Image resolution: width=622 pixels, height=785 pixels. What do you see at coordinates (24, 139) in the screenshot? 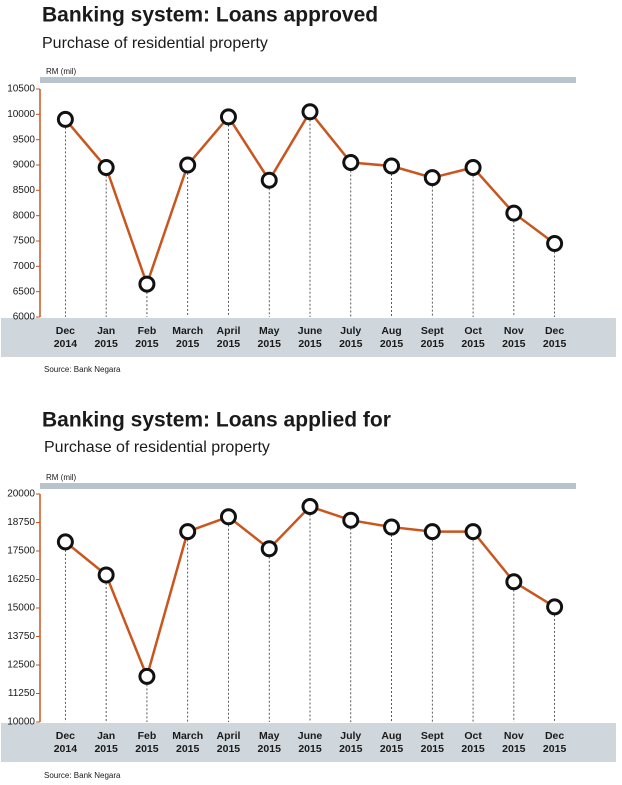
I see `y-tick-label: 9500` at bounding box center [24, 139].